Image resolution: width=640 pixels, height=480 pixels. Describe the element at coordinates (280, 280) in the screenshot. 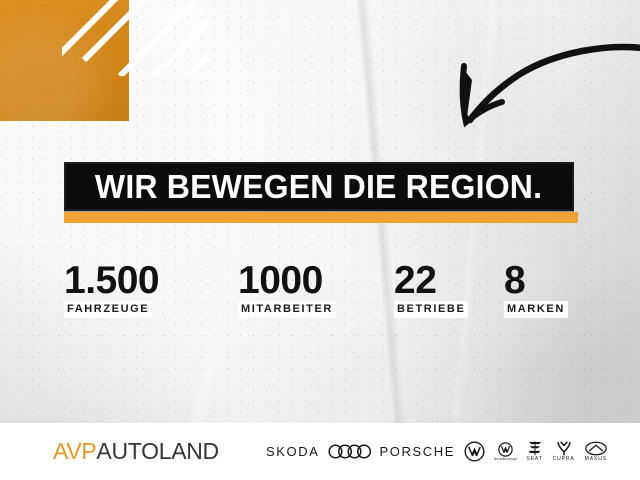

I see `stat-number: 1000` at that location.